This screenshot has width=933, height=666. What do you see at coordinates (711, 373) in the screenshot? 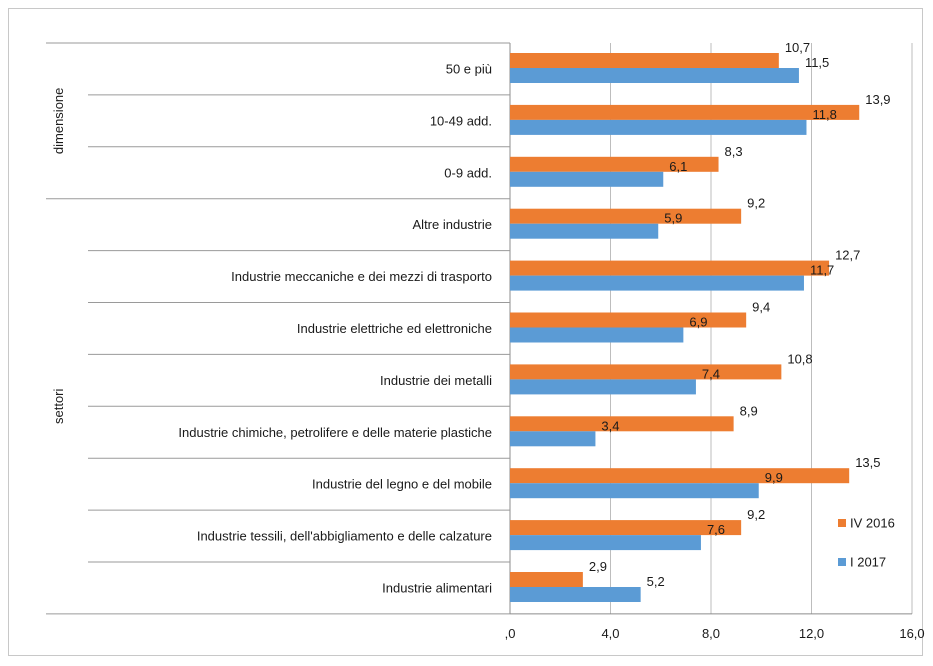
I see `value-label-i-2017-6: 7,4` at bounding box center [711, 373].